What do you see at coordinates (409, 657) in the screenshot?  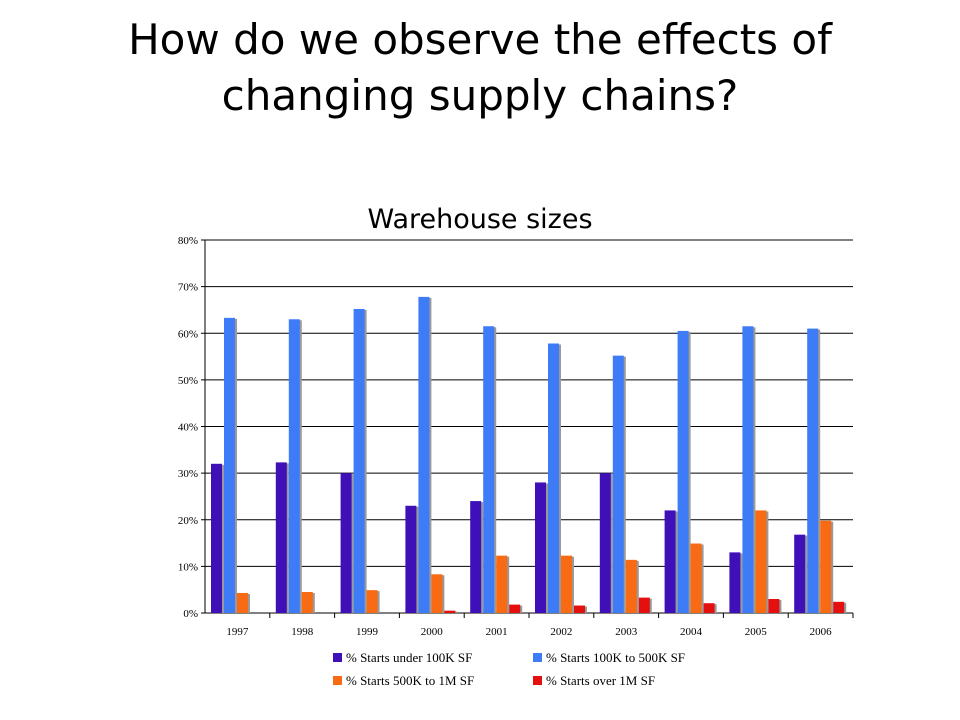 I see `legend-label: % Starts under 100K SF` at bounding box center [409, 657].